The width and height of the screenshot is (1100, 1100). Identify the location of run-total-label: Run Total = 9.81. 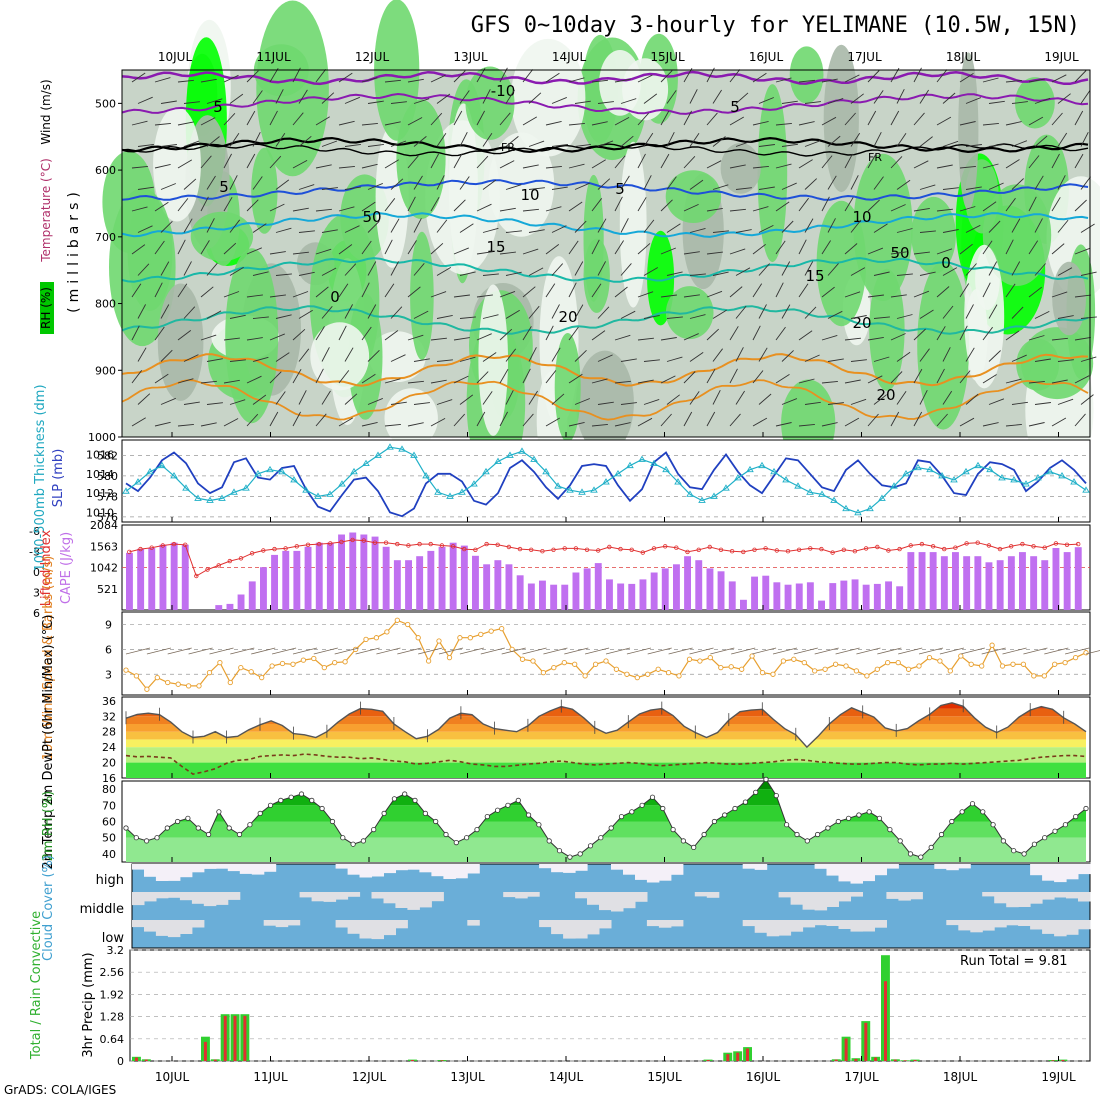
(1014, 961).